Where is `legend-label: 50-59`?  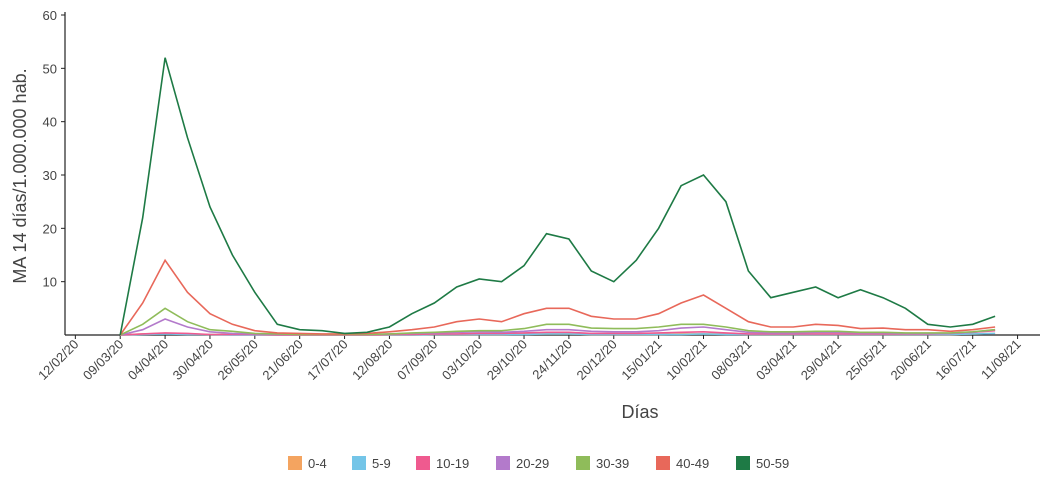
legend-label: 50-59 is located at coordinates (772, 463).